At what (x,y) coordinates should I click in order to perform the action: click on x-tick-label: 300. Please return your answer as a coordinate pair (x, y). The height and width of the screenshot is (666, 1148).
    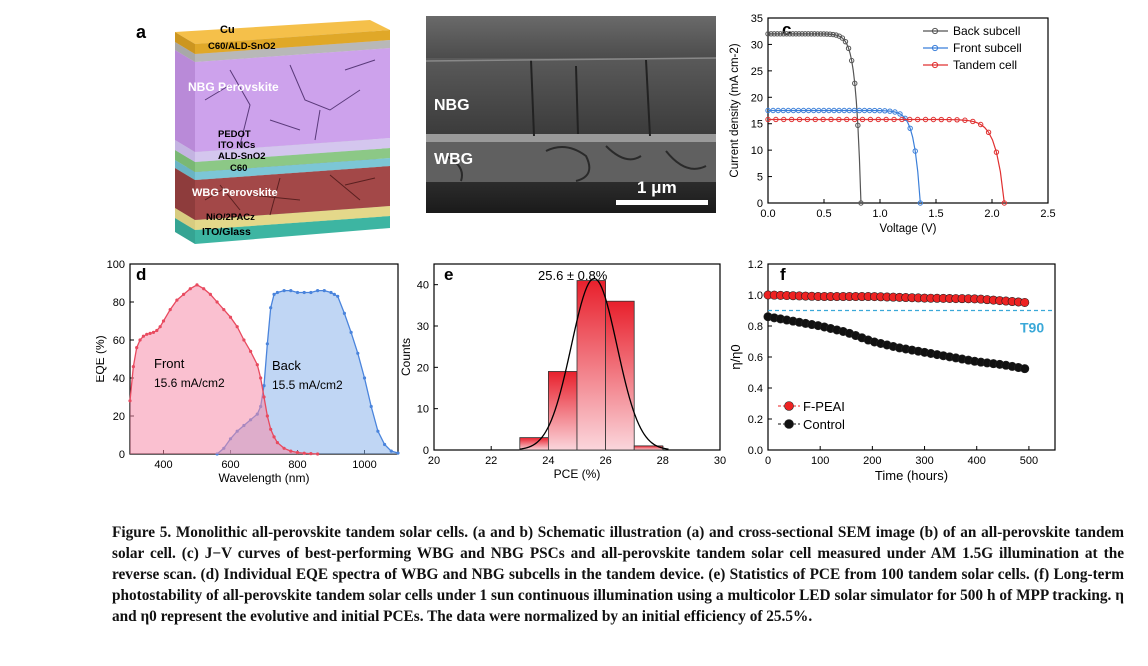
    Looking at the image, I should click on (924, 461).